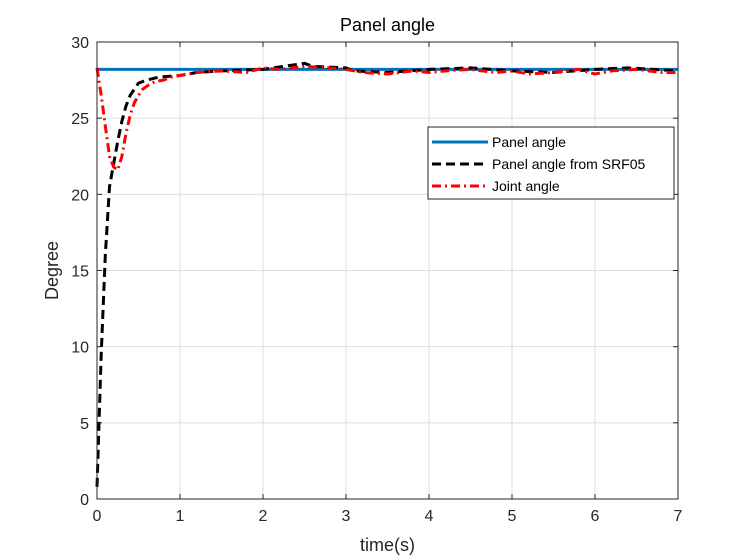 The image size is (748, 560). I want to click on x-tick-label: 7, so click(678, 516).